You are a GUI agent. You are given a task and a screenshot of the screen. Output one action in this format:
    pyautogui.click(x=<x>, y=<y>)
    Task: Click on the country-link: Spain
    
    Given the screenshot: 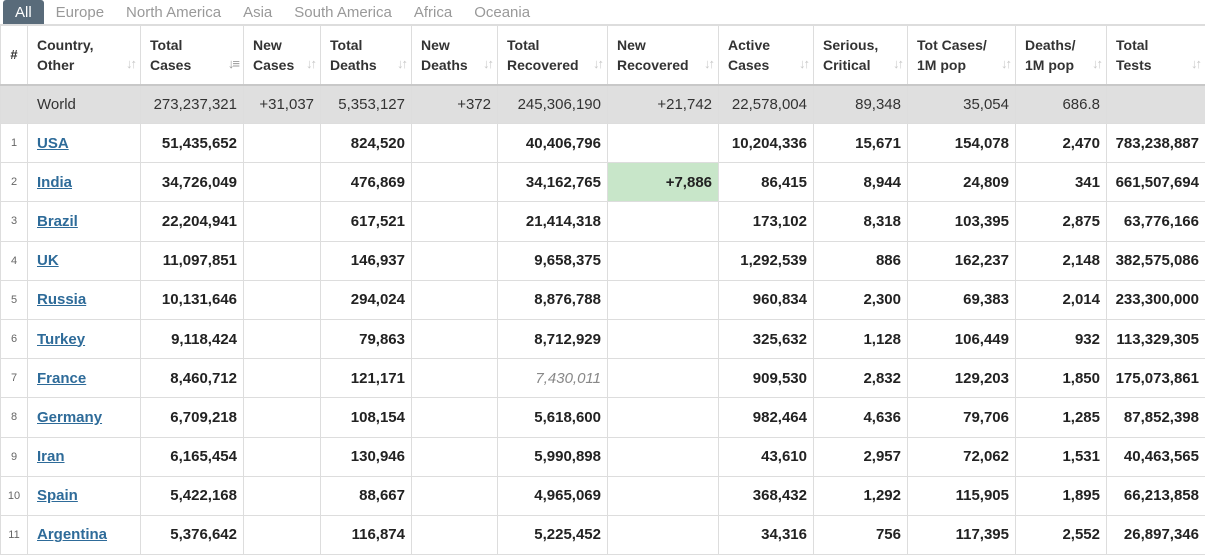 What is the action you would take?
    pyautogui.click(x=57, y=495)
    